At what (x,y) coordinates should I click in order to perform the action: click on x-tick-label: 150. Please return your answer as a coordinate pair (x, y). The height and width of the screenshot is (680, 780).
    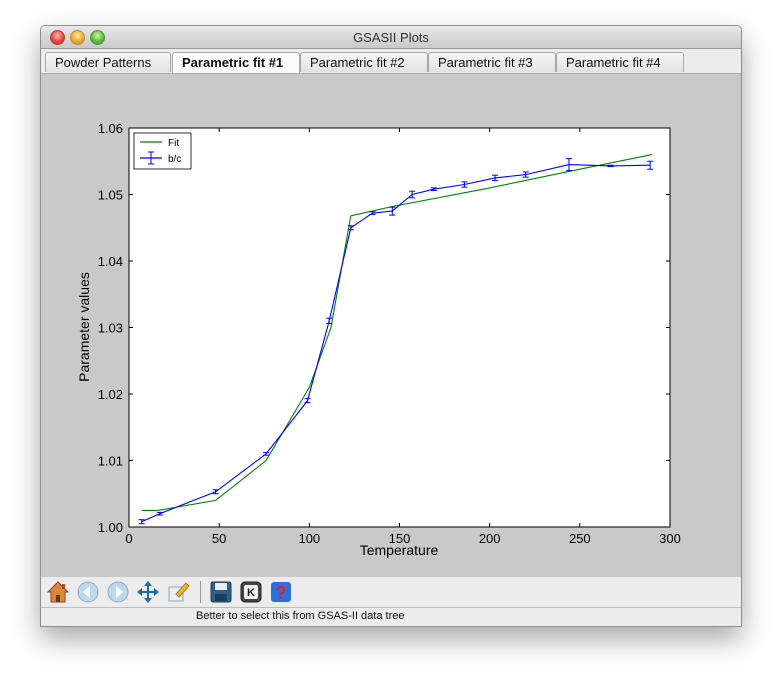
    Looking at the image, I should click on (400, 538).